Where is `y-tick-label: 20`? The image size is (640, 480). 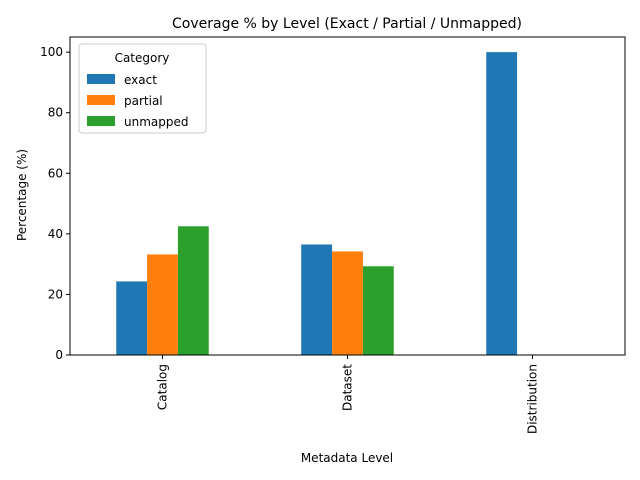 y-tick-label: 20 is located at coordinates (55, 294).